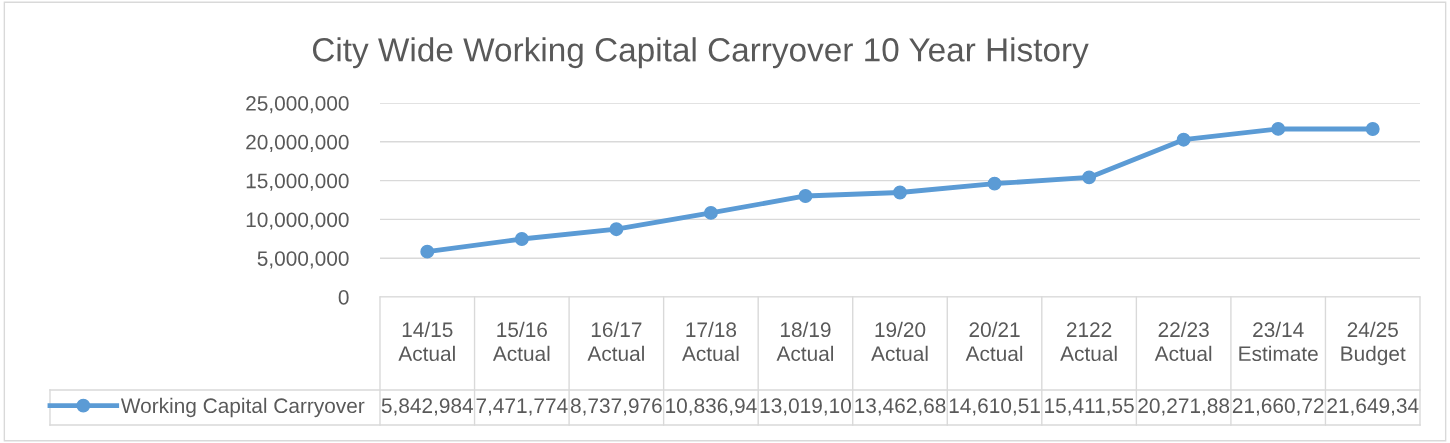 This screenshot has height=443, width=1450. What do you see at coordinates (1183, 341) in the screenshot?
I see `x-tick-label: 22/23 Actual` at bounding box center [1183, 341].